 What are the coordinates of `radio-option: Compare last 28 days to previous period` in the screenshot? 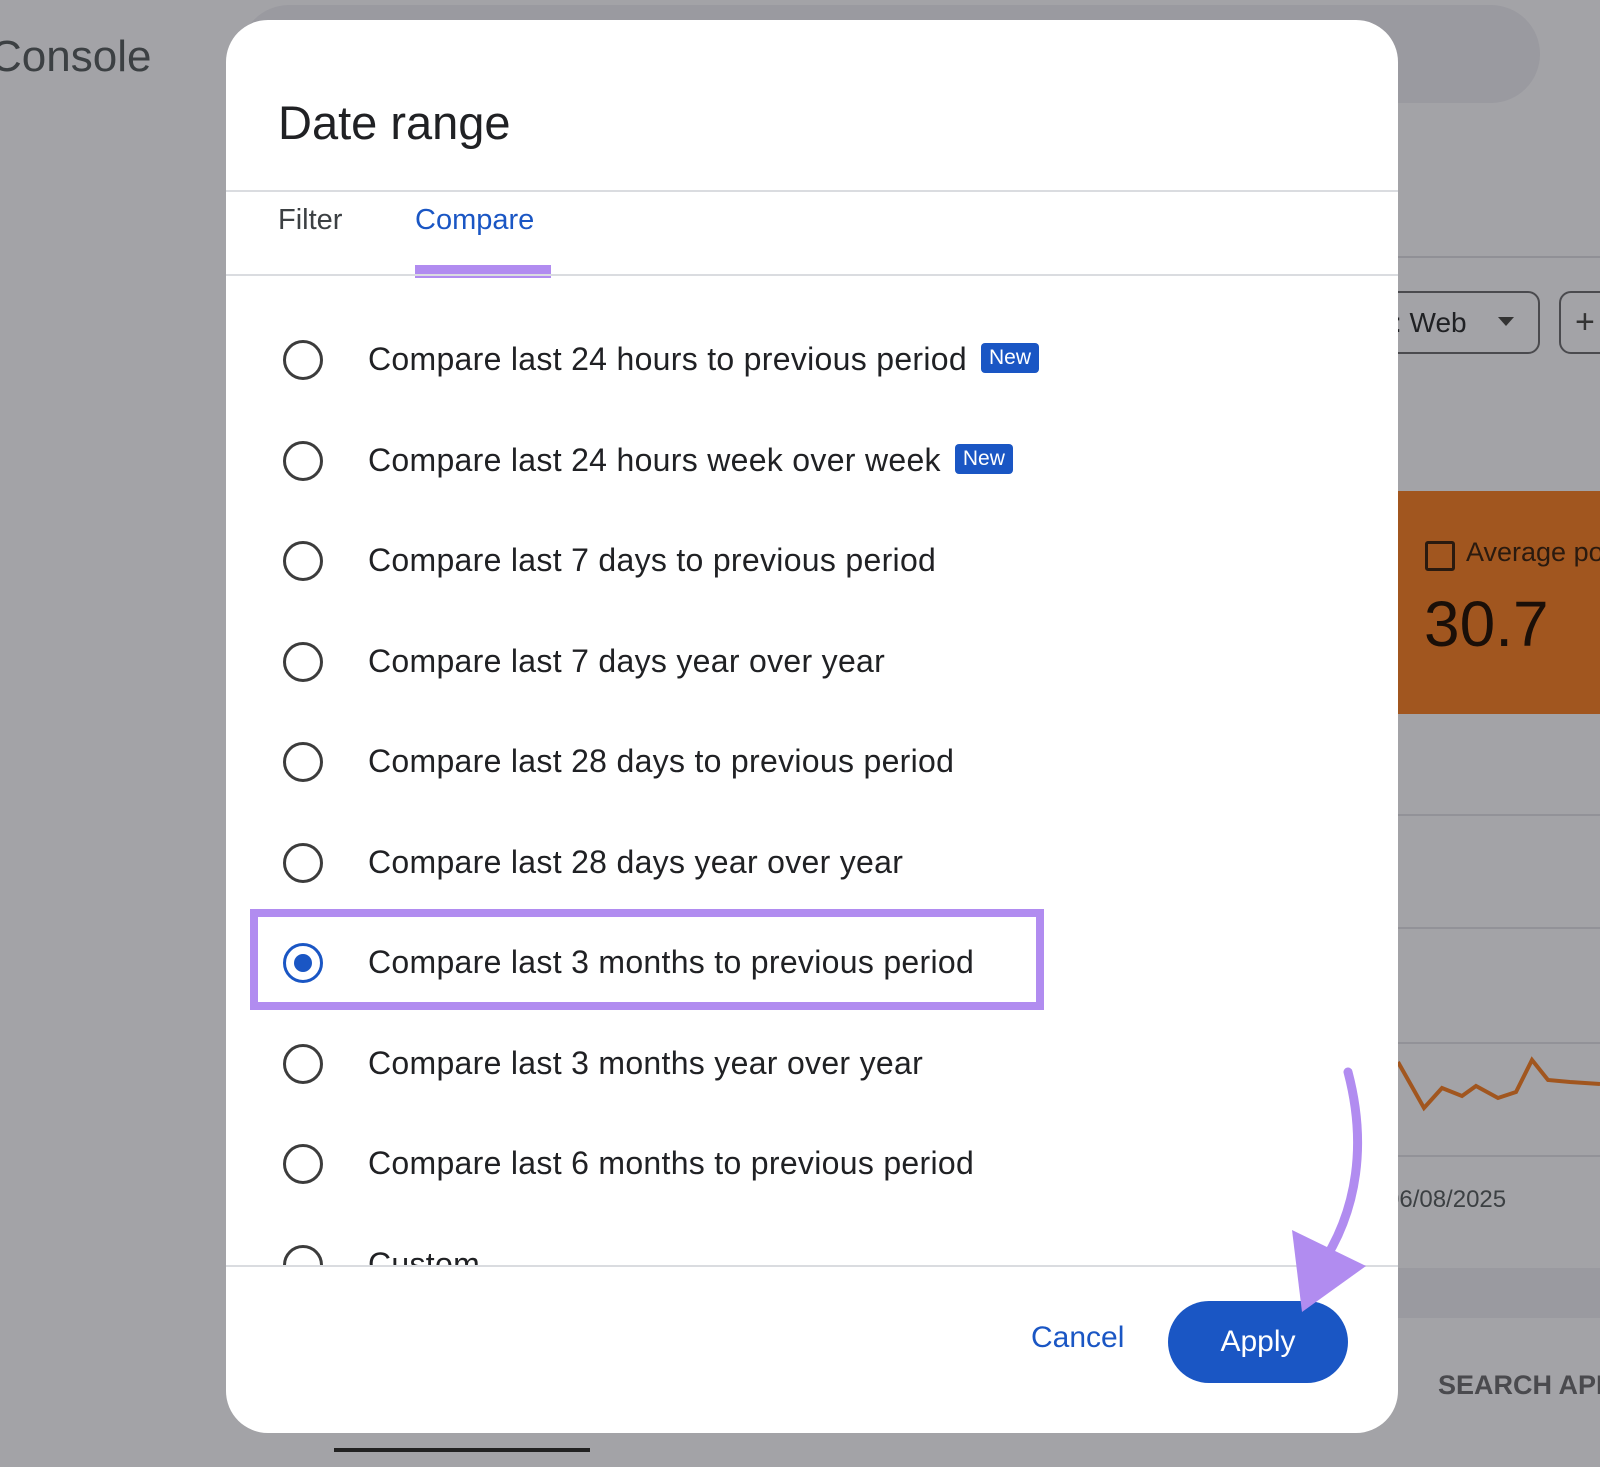 It's located at (812, 761).